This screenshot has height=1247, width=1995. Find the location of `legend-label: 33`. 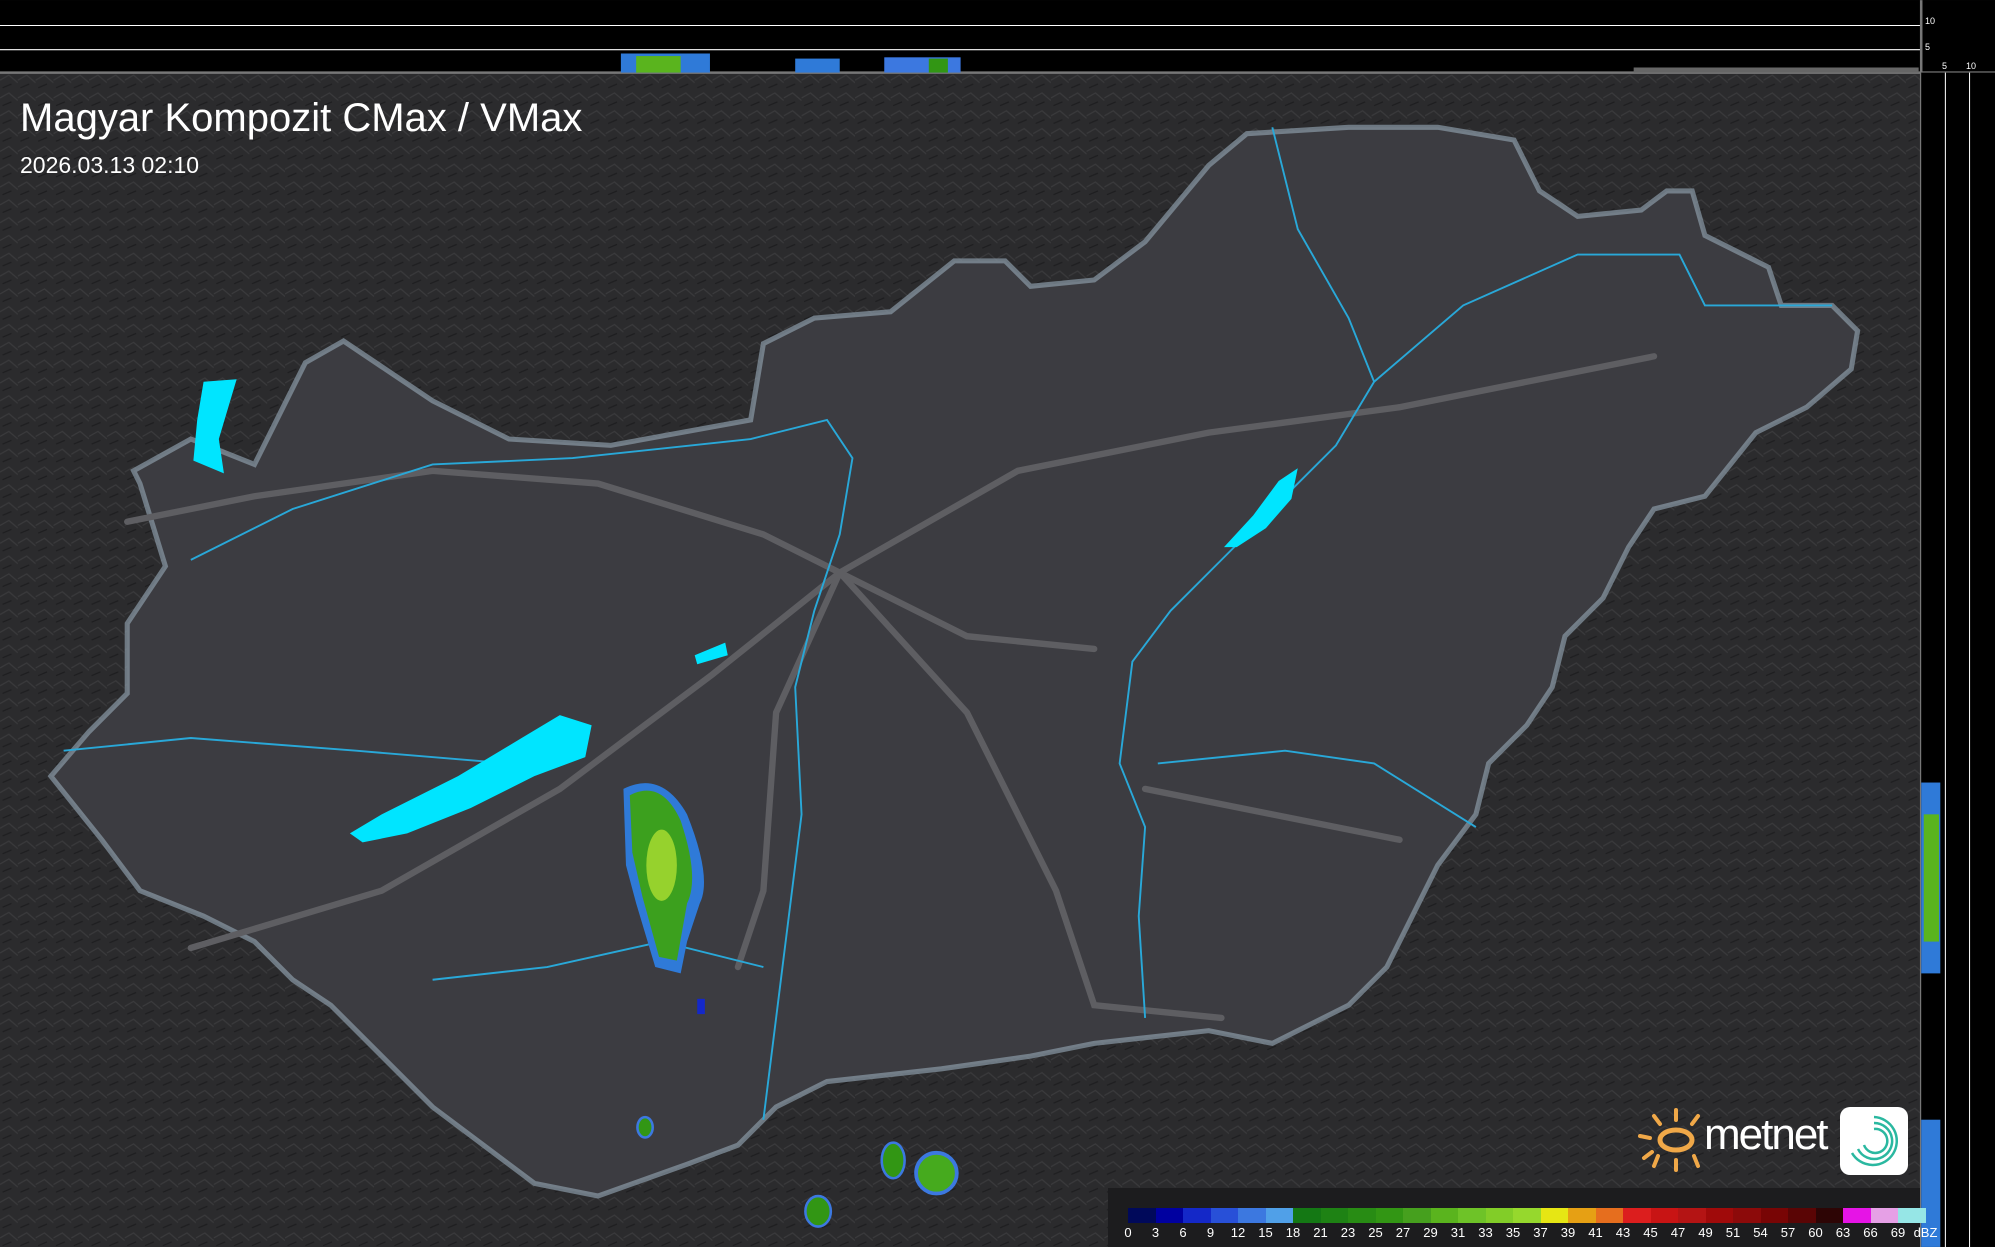

legend-label: 33 is located at coordinates (1485, 1232).